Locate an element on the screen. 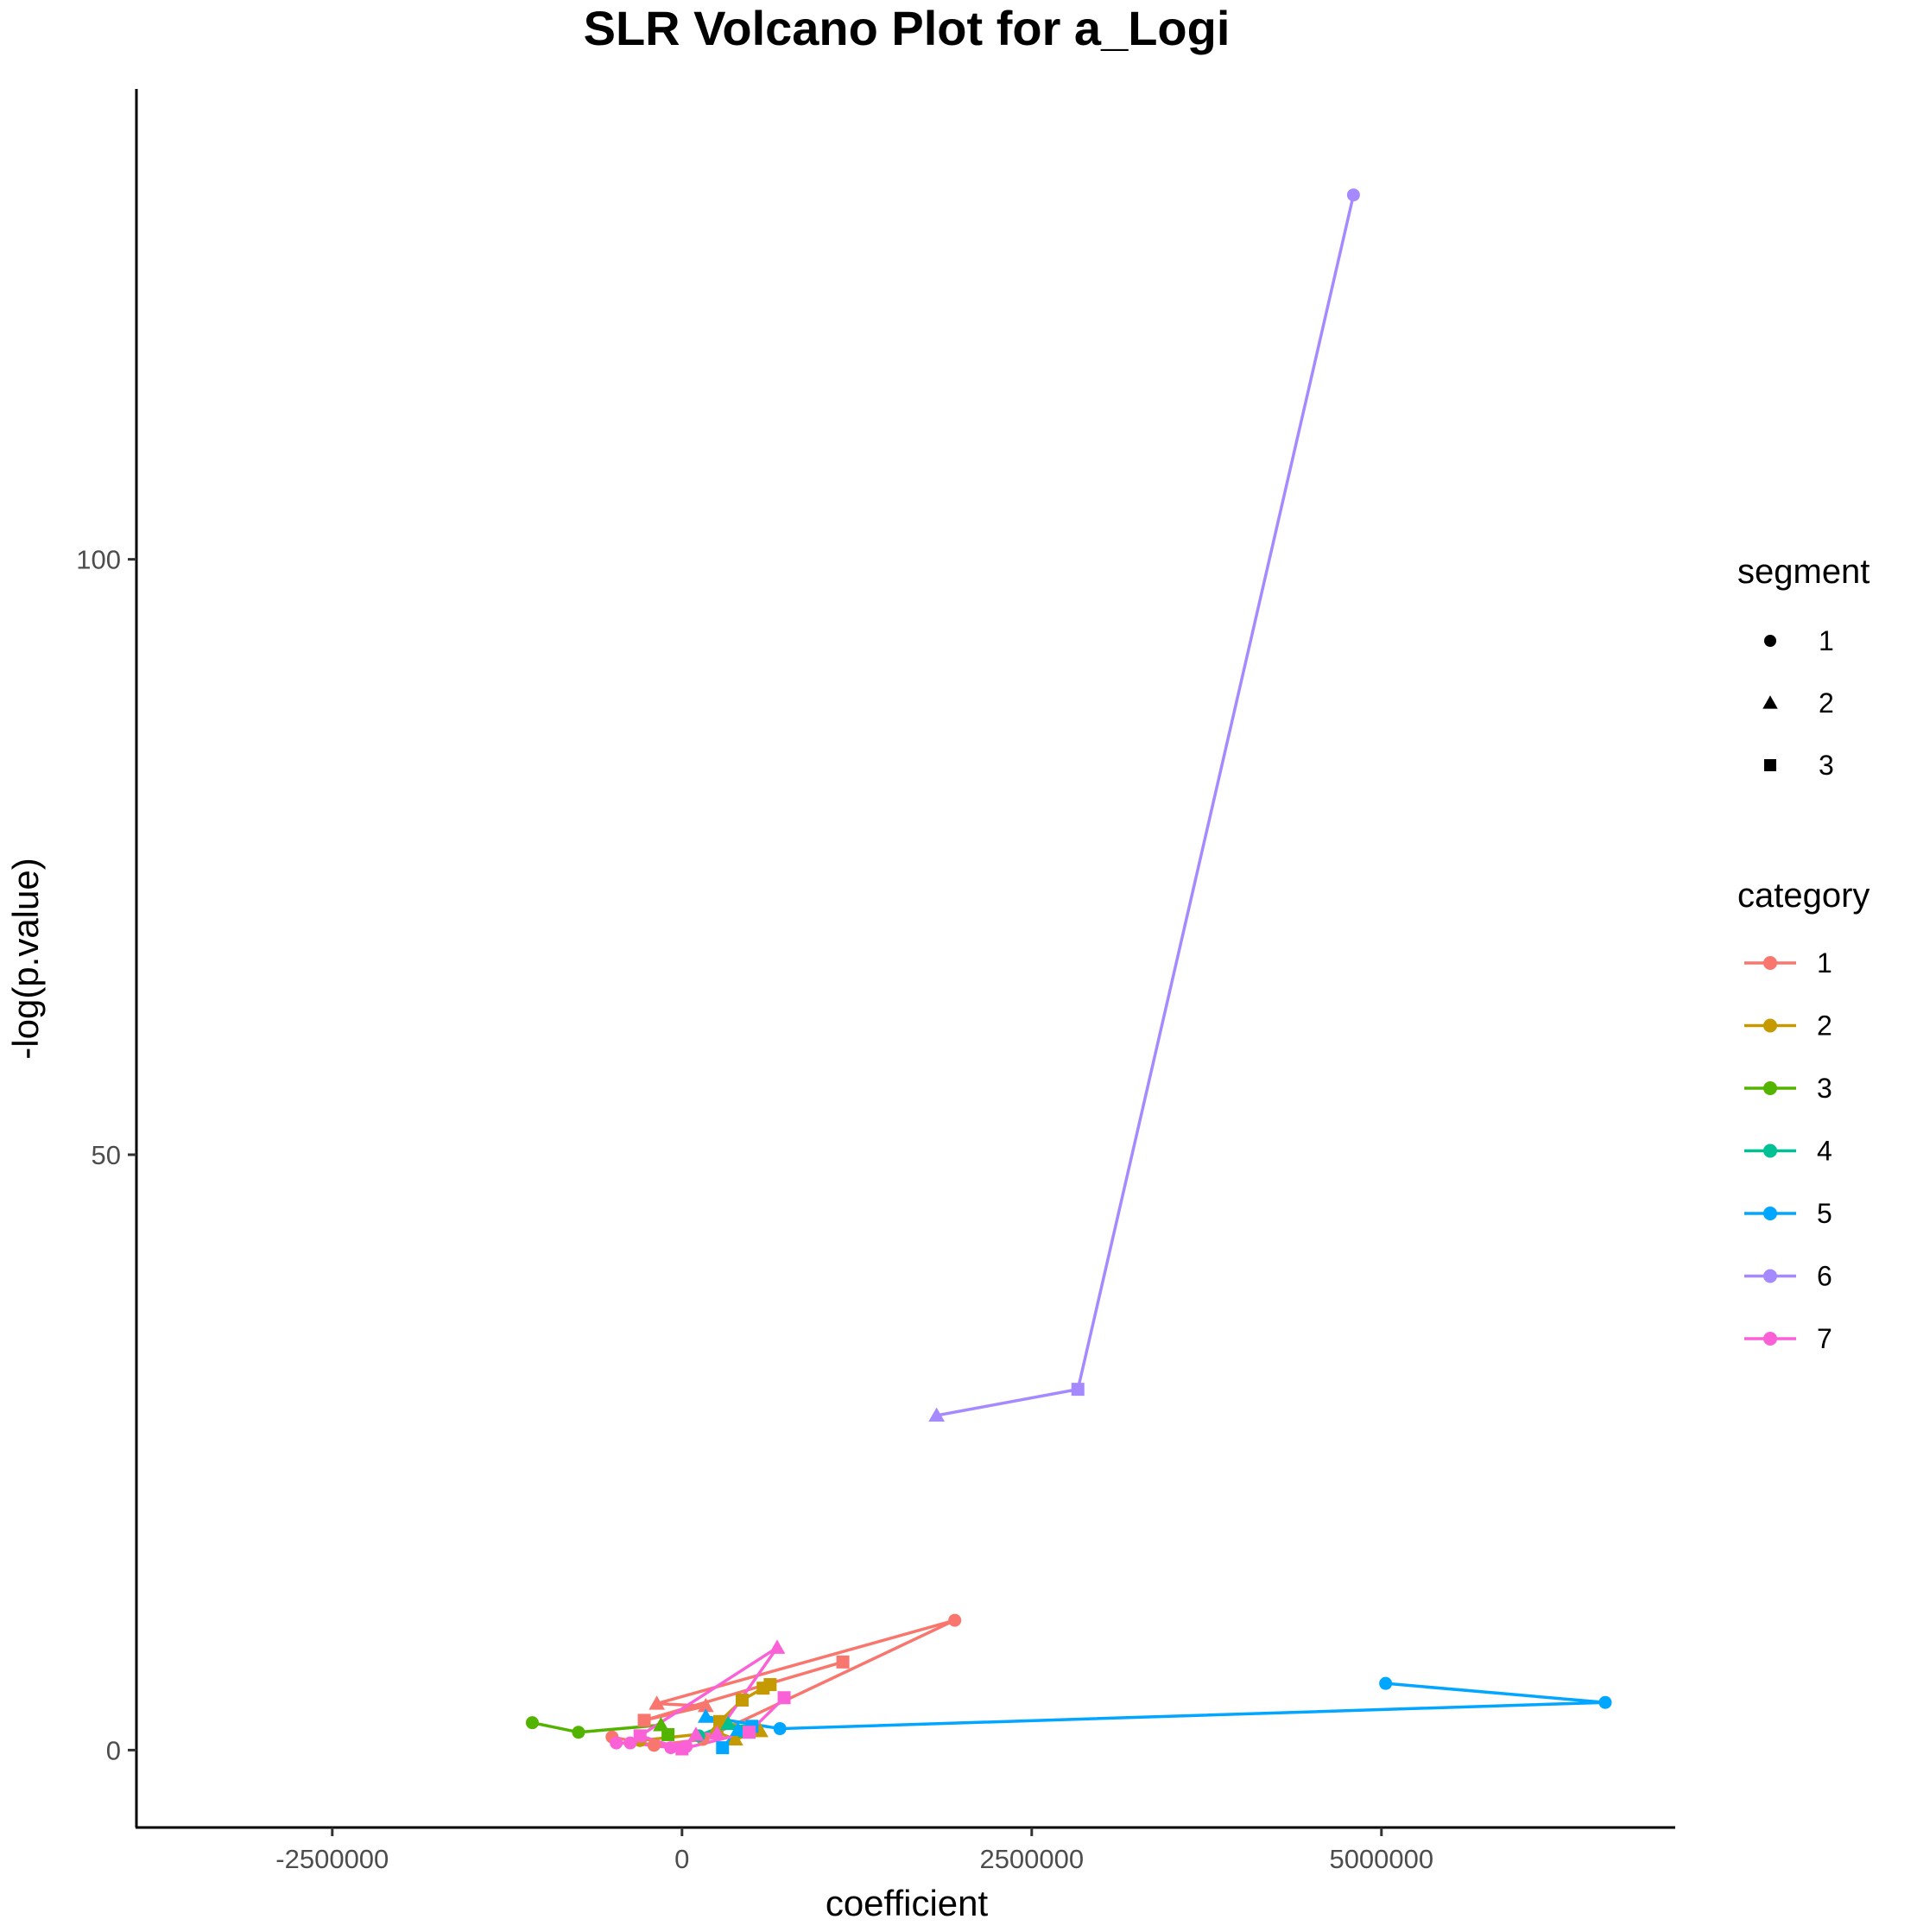  chart-title: SLR Volcano Plot for a_Logi is located at coordinates (907, 28).